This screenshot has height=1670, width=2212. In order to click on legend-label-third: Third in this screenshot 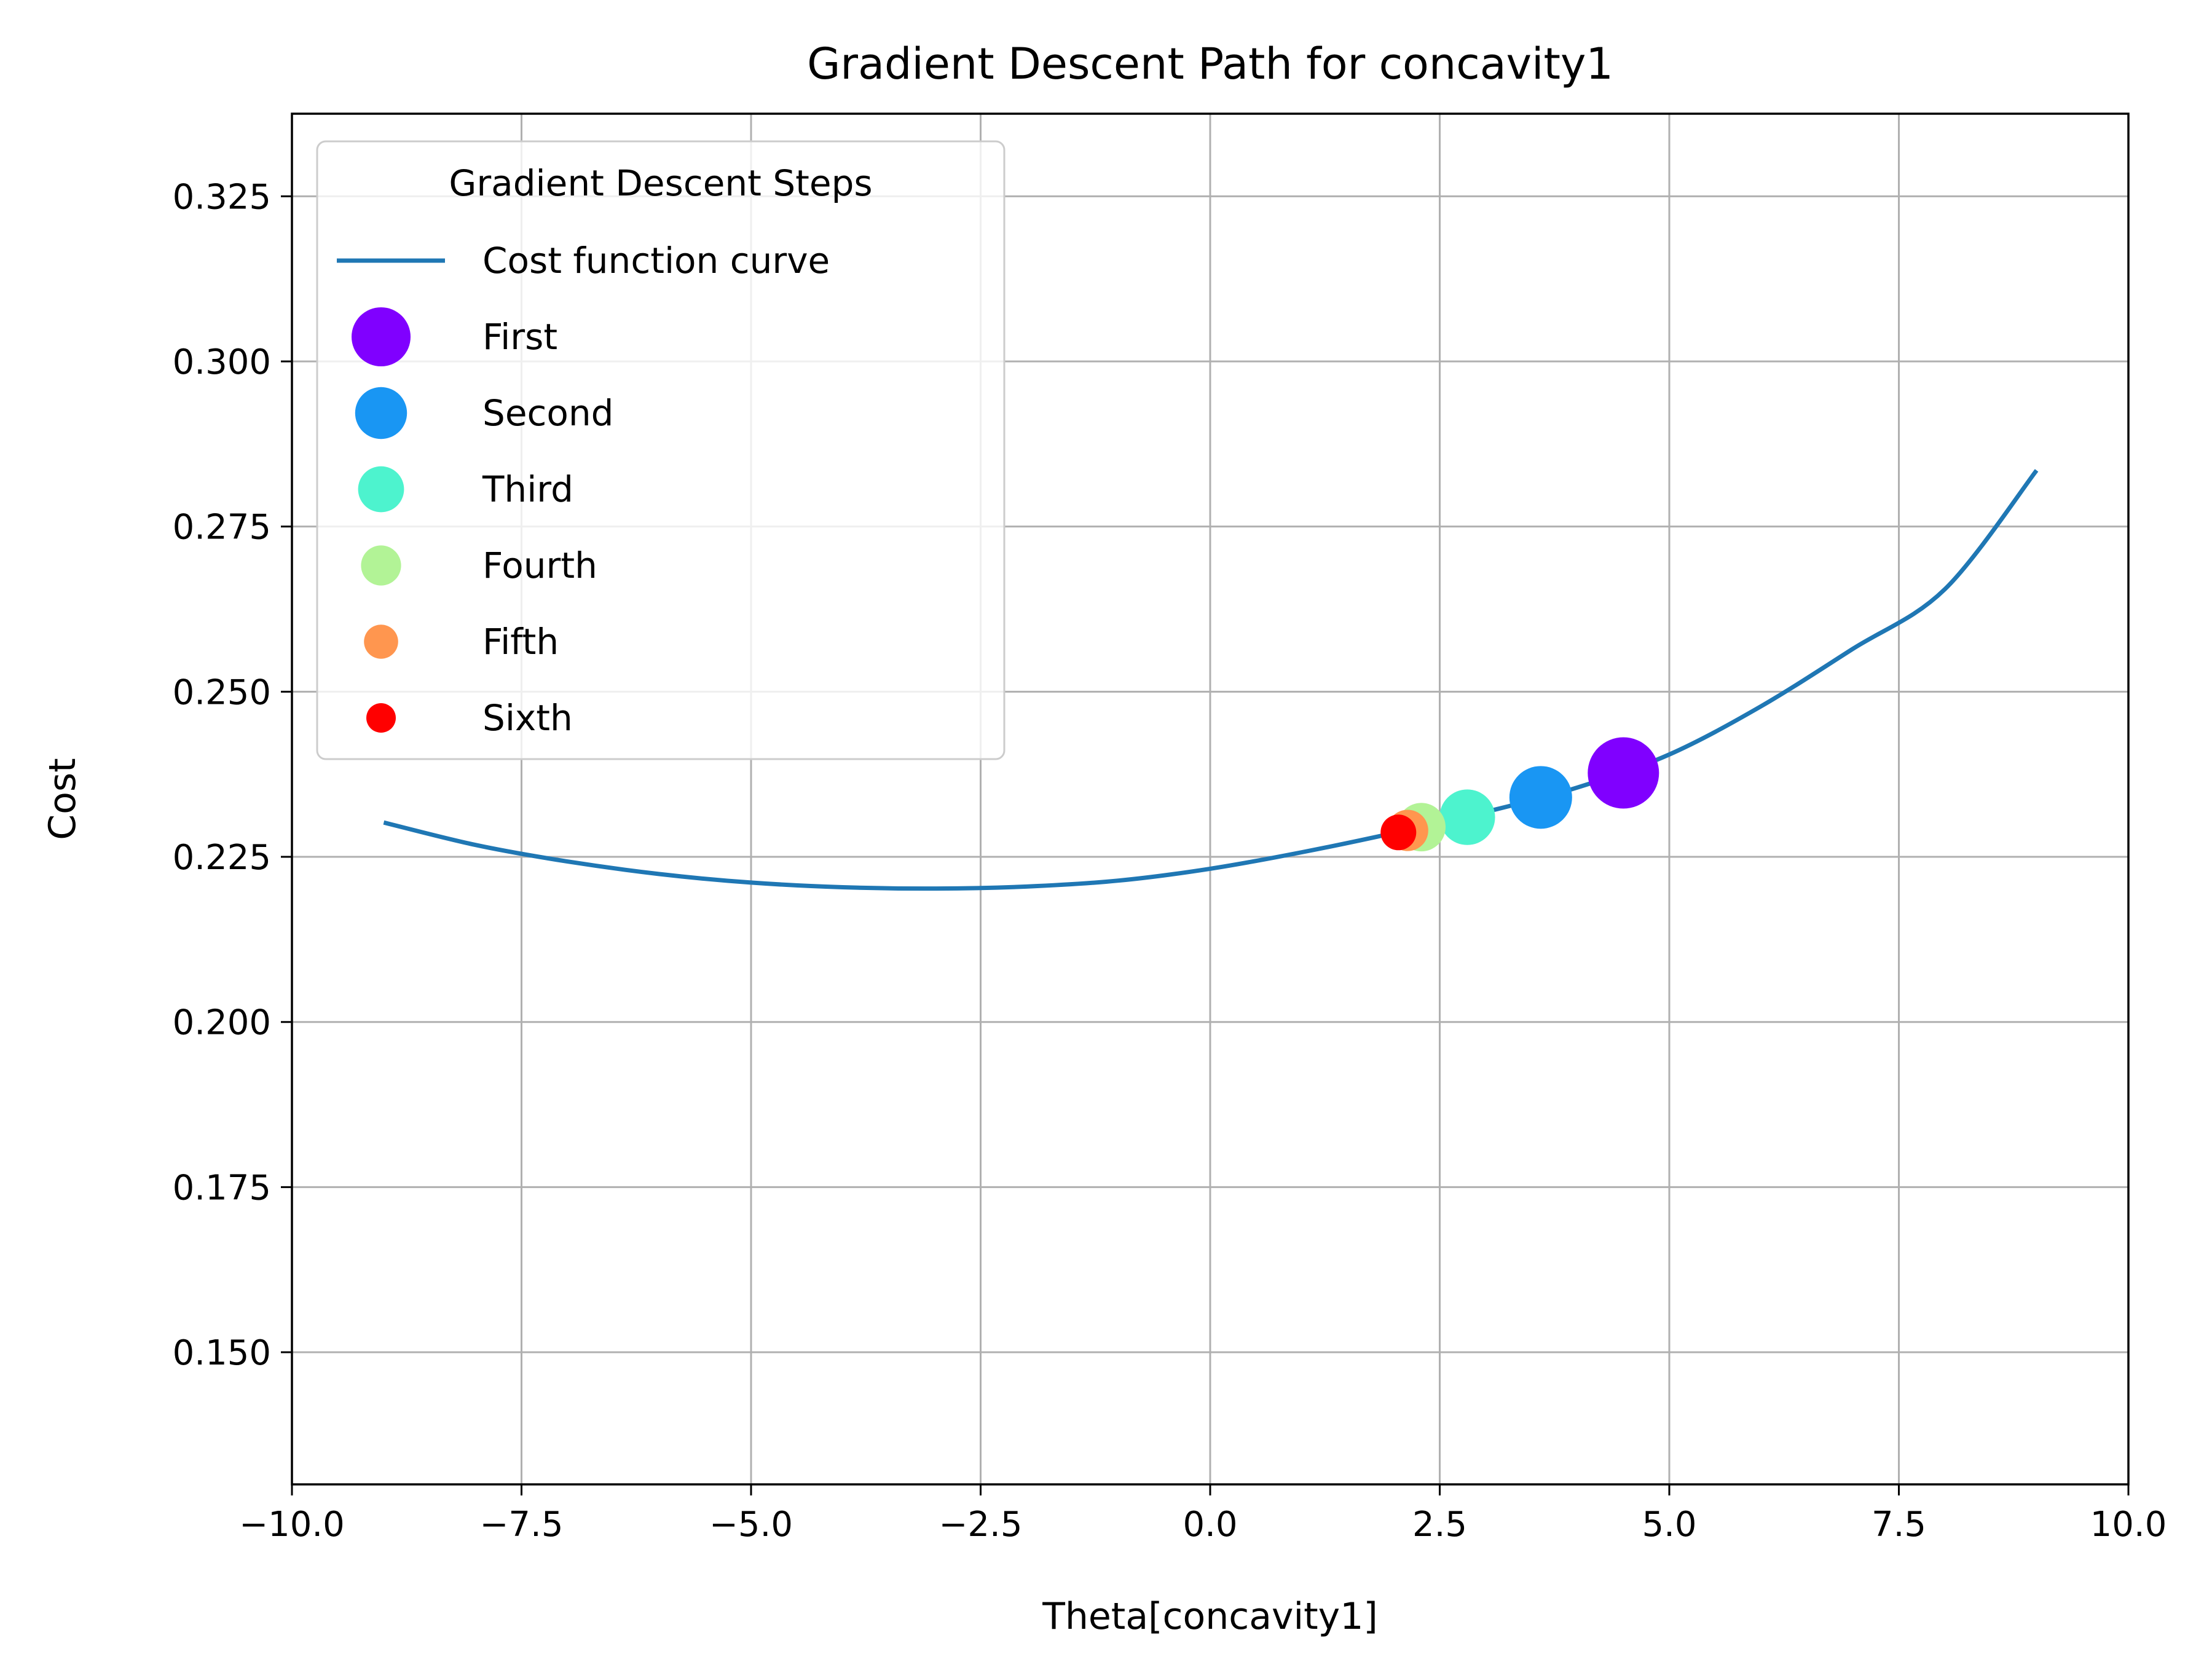, I will do `click(527, 489)`.